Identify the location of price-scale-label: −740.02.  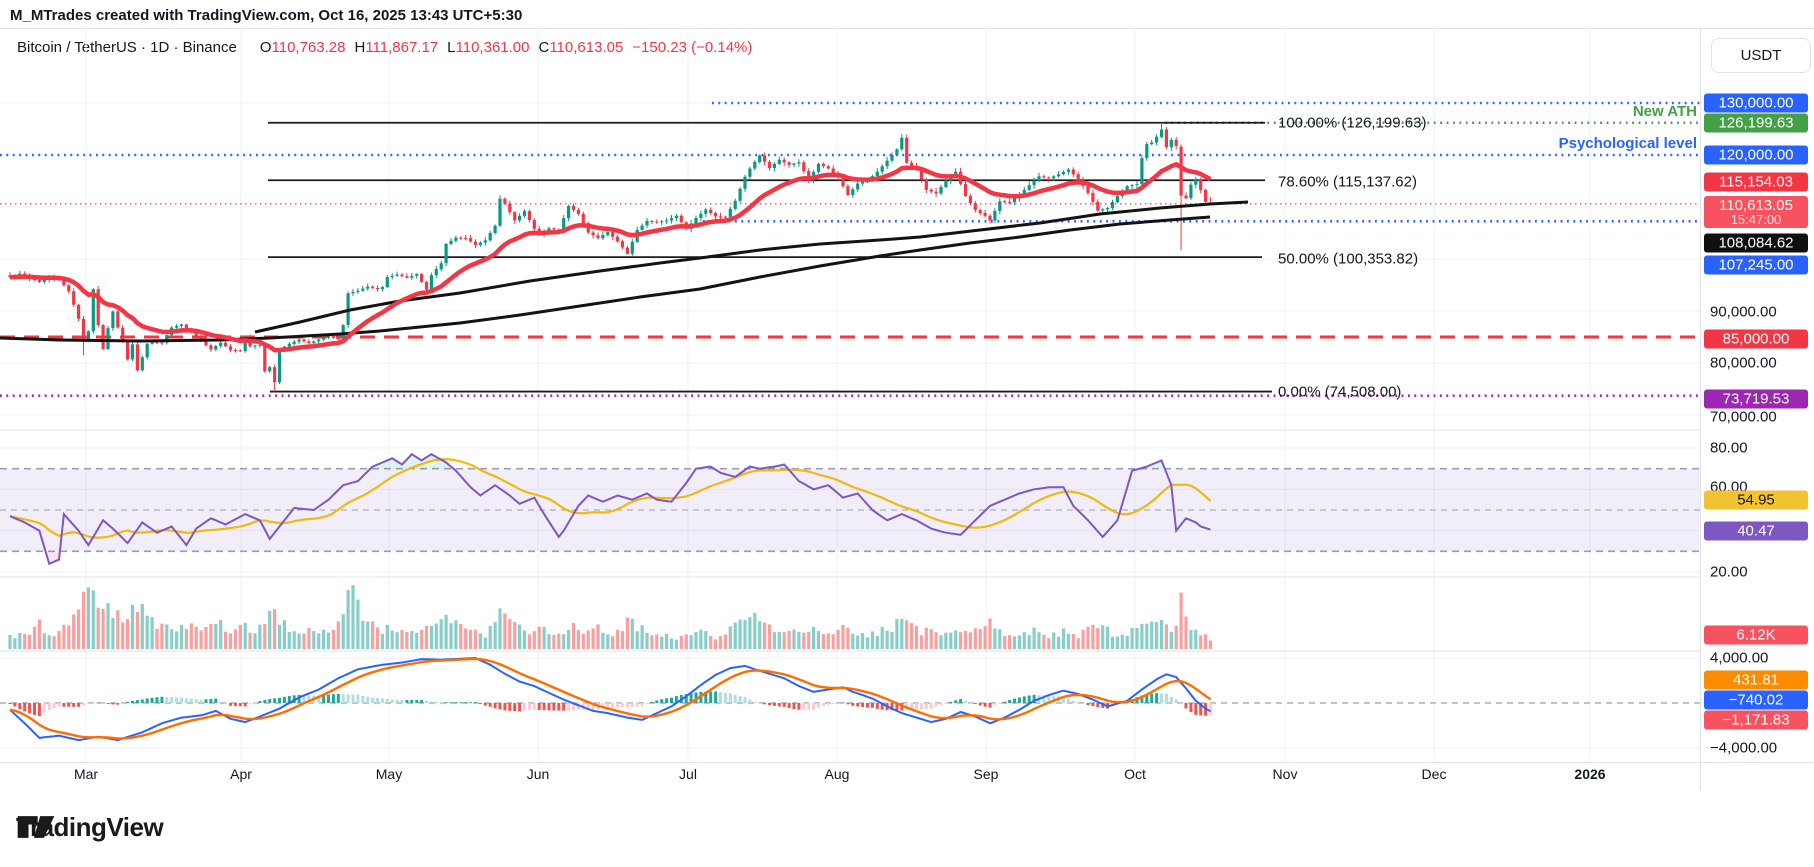
(1756, 700).